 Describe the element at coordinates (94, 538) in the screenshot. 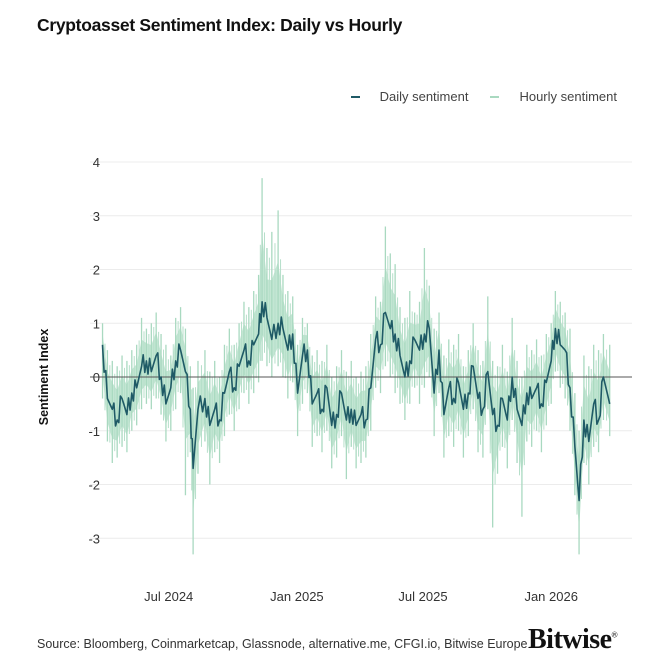

I see `y-tick-label: -3` at that location.